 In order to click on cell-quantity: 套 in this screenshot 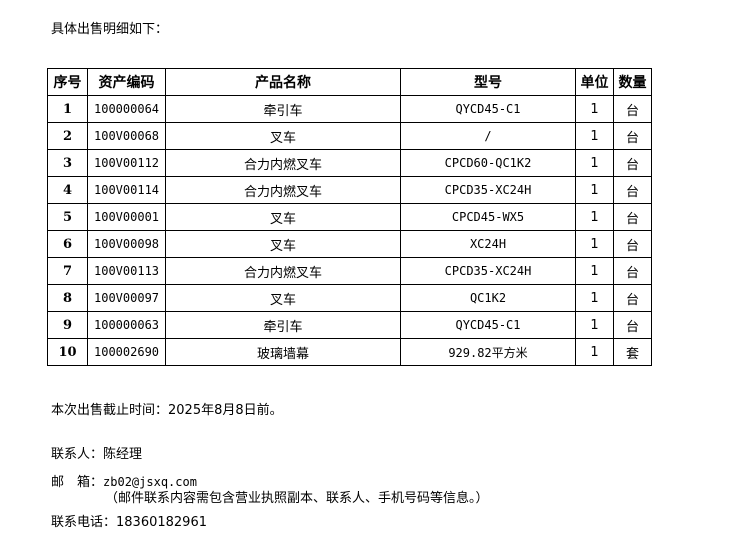, I will do `click(632, 352)`.